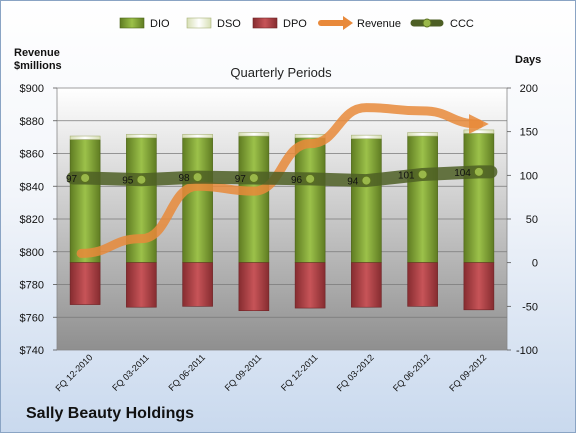  Describe the element at coordinates (379, 24) in the screenshot. I see `legend-label-revenue: Revenue` at that location.